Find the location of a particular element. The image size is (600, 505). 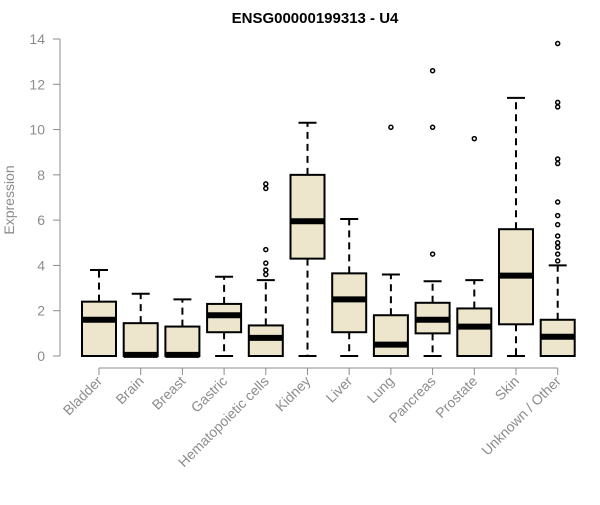

y-tick-label: 12 is located at coordinates (37, 84).